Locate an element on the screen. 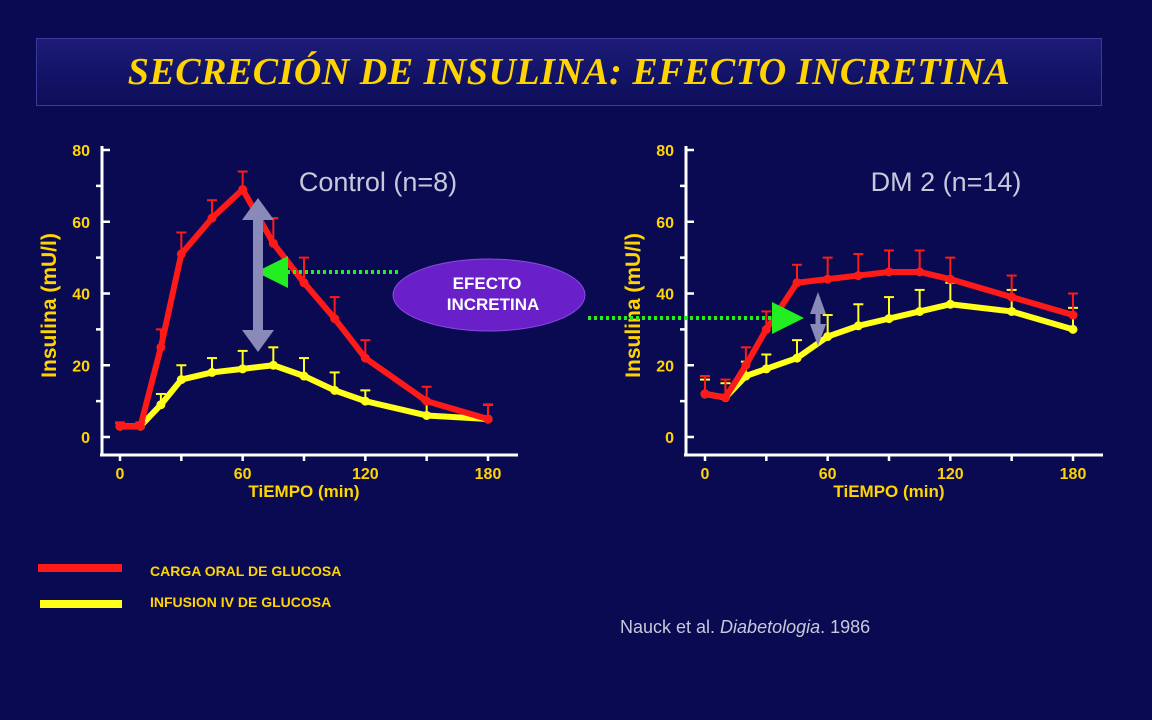 This screenshot has width=1152, height=720. citation: Nauck et al. Diabetologia. 1986 is located at coordinates (745, 627).